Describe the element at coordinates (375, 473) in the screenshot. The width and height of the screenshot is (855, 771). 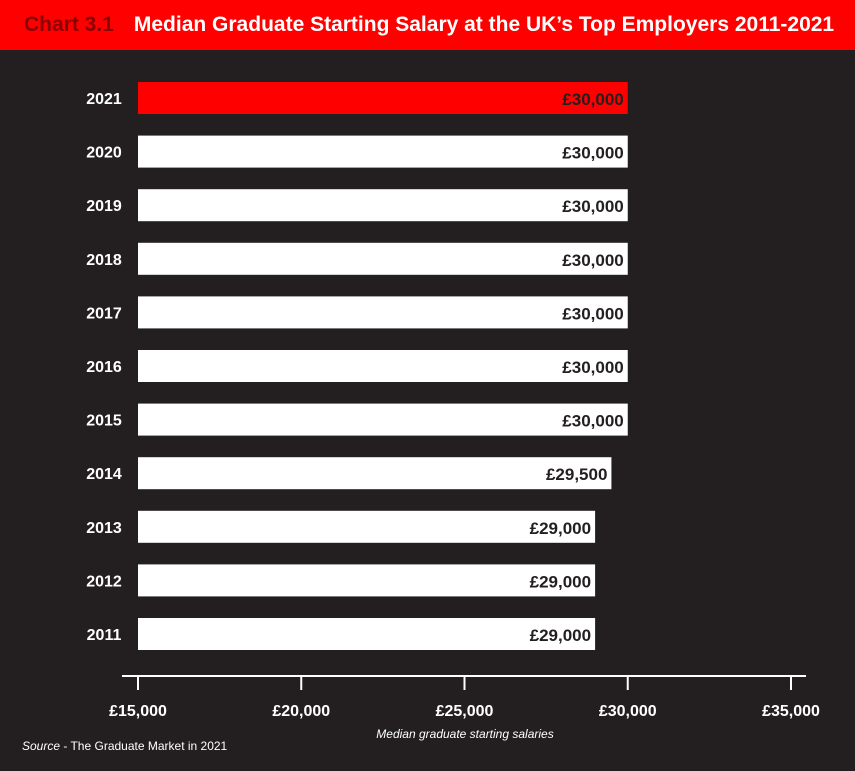
I see `bar-2014` at that location.